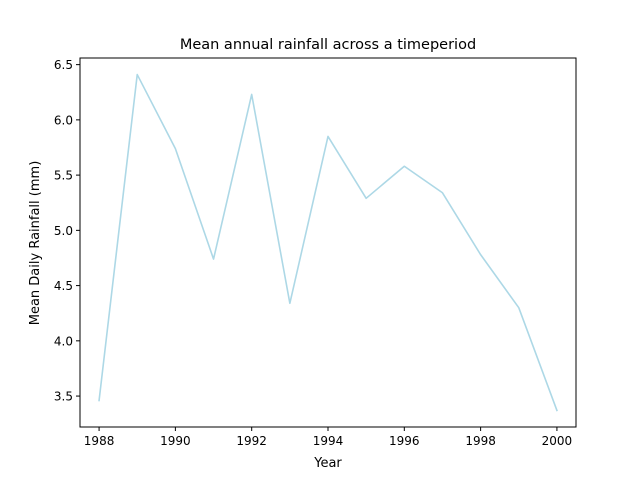 Image resolution: width=640 pixels, height=485 pixels. What do you see at coordinates (480, 441) in the screenshot?
I see `x-tick-label: 1998` at bounding box center [480, 441].